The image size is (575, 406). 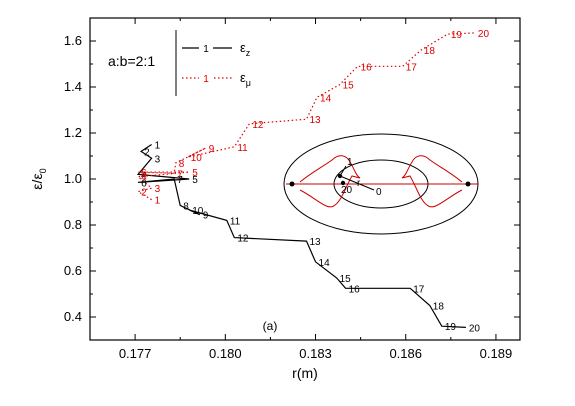 What do you see at coordinates (135, 353) in the screenshot?
I see `x-tick-label: 0.177` at bounding box center [135, 353].